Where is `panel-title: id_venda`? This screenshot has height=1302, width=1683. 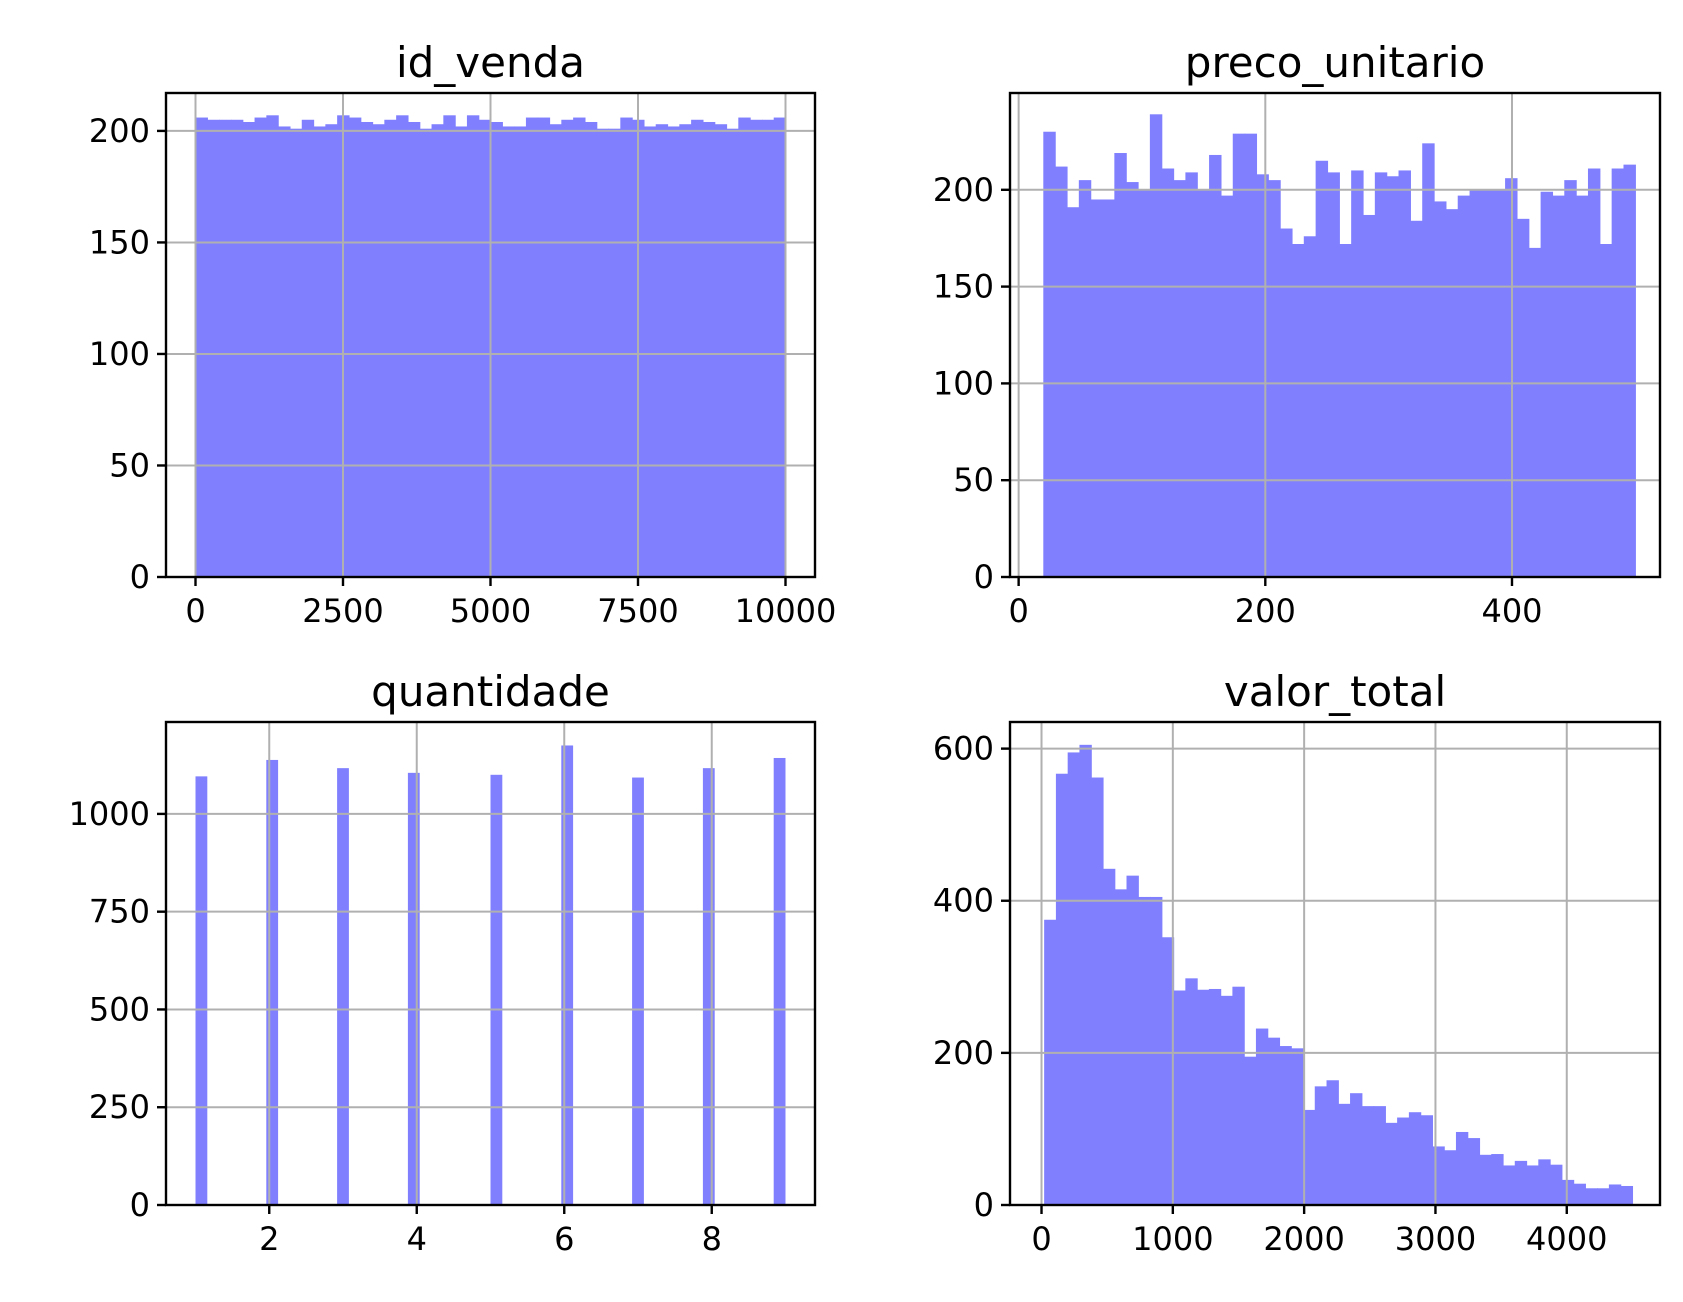
panel-title: id_venda is located at coordinates (490, 62).